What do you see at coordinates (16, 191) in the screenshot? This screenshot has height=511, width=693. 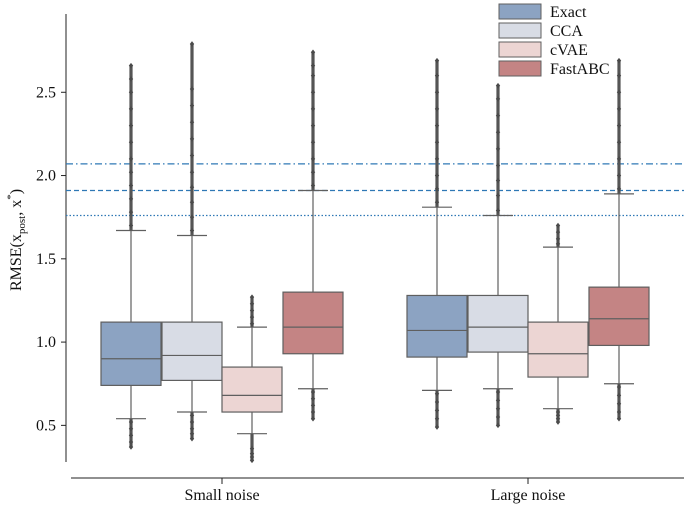 I see `y-axis-label-end: )` at bounding box center [16, 191].